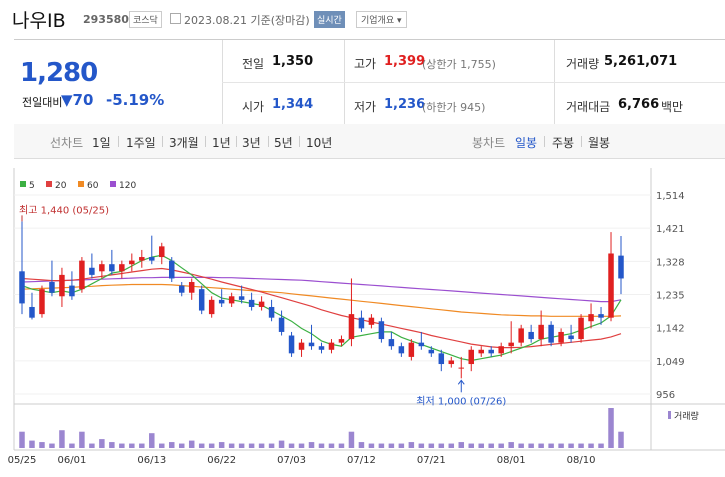  I want to click on tab-3m: 3개월, so click(184, 143).